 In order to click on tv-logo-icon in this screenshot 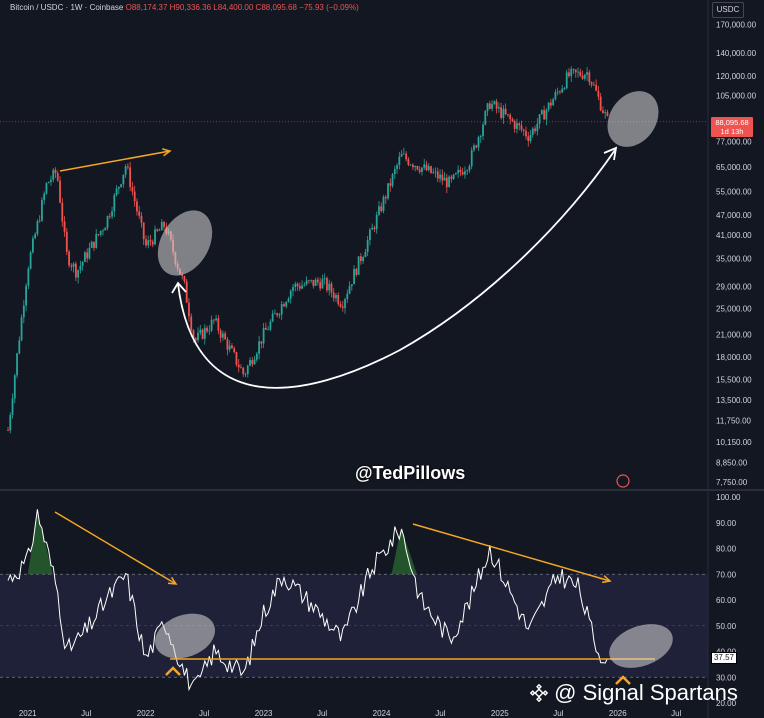, I will do `click(623, 481)`.